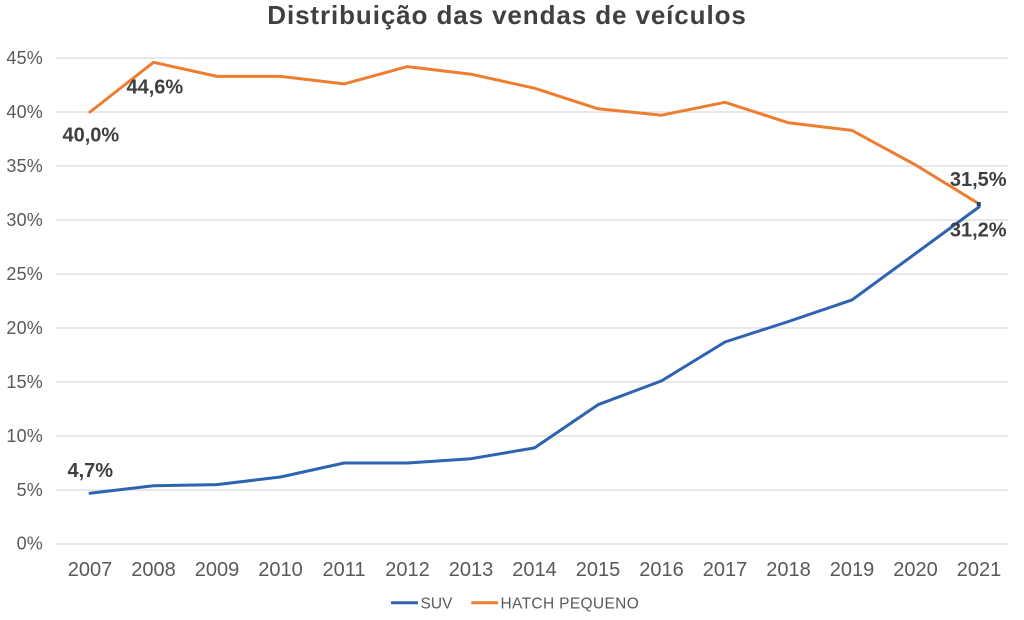  I want to click on svg-text: 31,5%, so click(978, 180).